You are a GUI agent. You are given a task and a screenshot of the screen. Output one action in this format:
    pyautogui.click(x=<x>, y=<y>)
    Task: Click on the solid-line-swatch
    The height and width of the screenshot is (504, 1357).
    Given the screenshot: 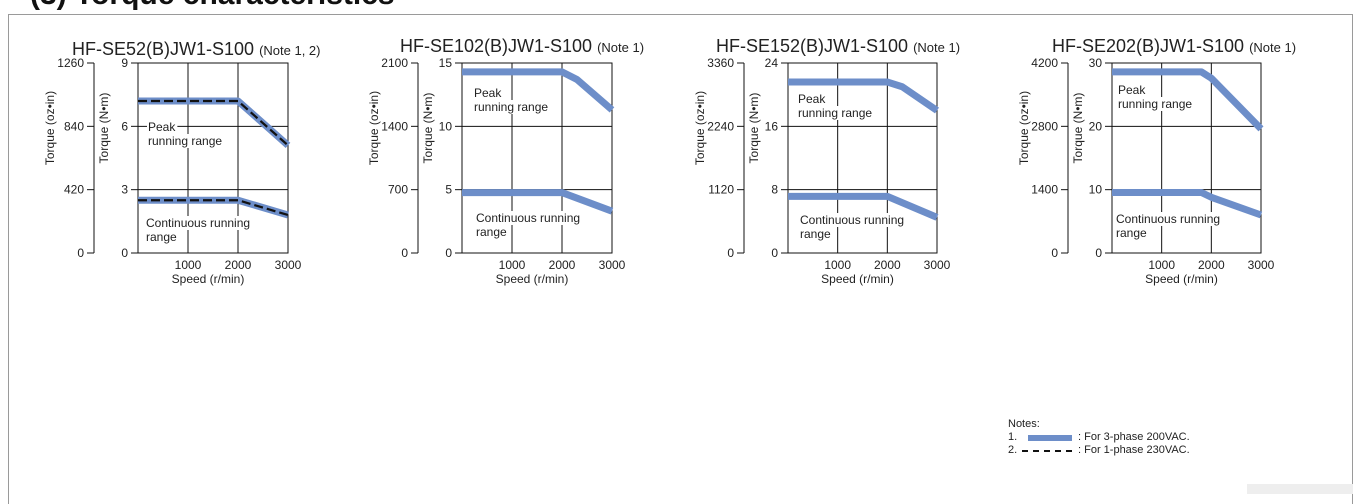 What is the action you would take?
    pyautogui.click(x=1050, y=438)
    